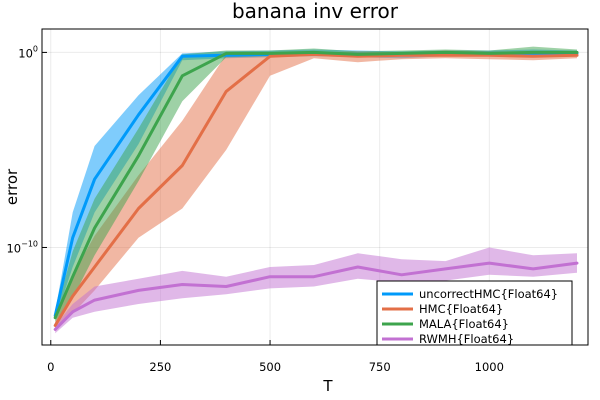 This screenshot has height=400, width=600. What do you see at coordinates (28, 52) in the screenshot?
I see `y-tick-label: 100` at bounding box center [28, 52].